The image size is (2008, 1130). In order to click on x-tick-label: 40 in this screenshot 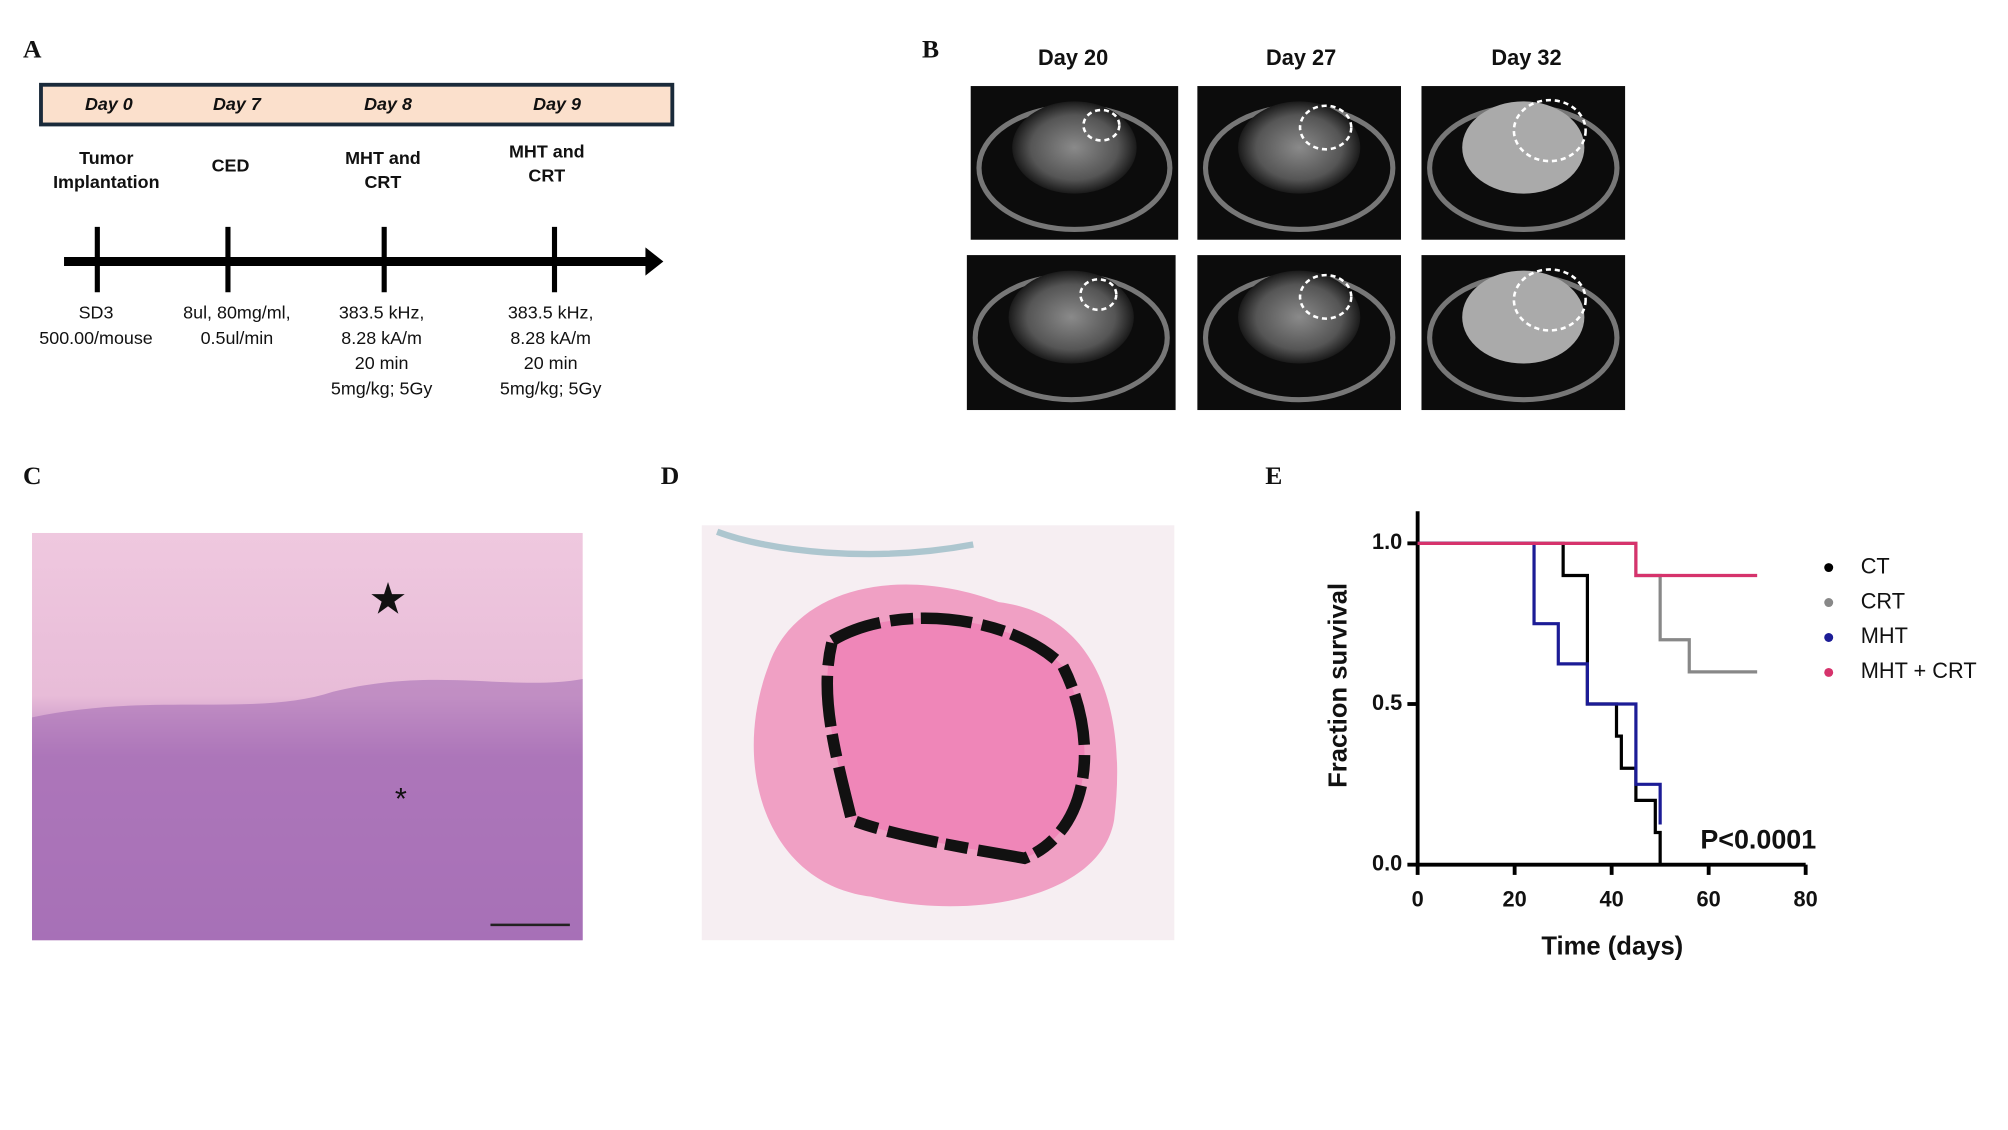, I will do `click(1612, 898)`.